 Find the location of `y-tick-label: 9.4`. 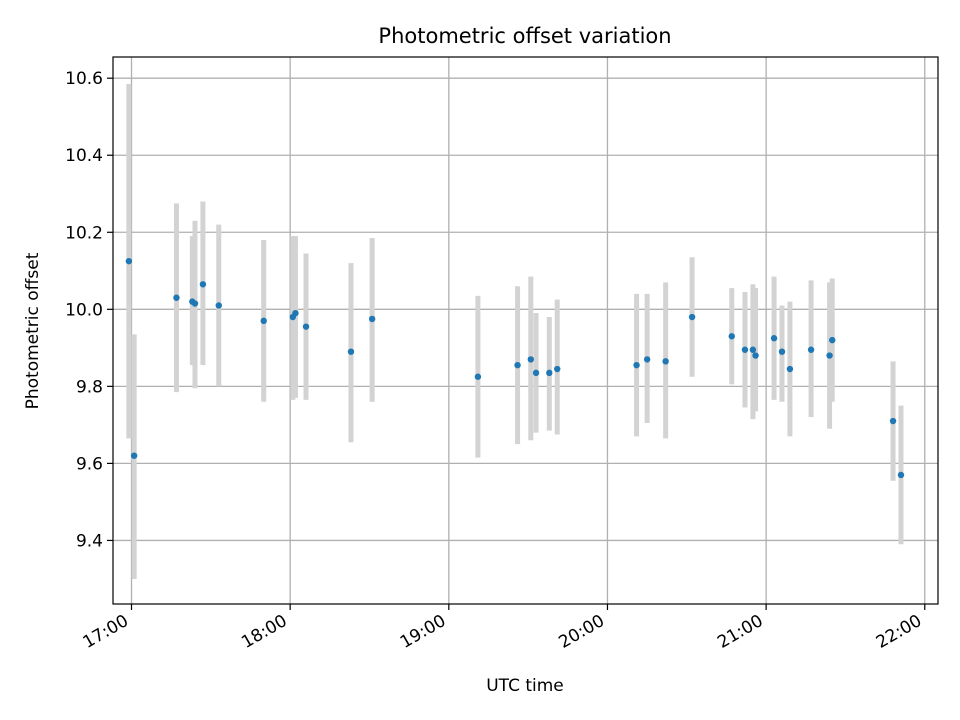

y-tick-label: 9.4 is located at coordinates (89, 541).